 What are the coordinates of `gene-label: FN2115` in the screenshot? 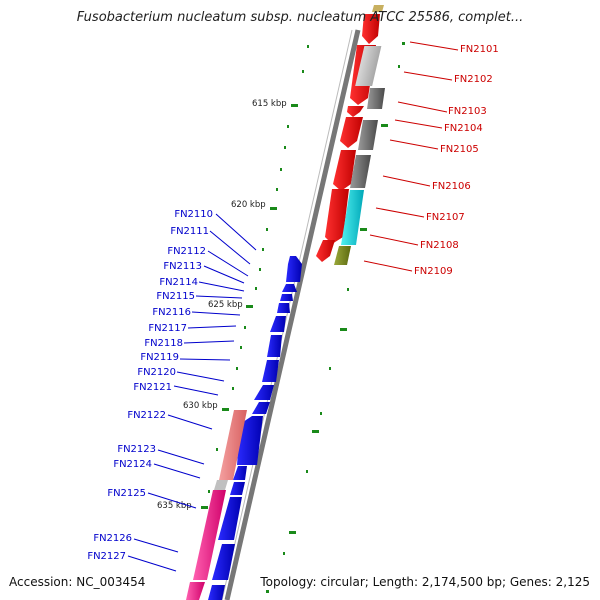 It's located at (175, 296).